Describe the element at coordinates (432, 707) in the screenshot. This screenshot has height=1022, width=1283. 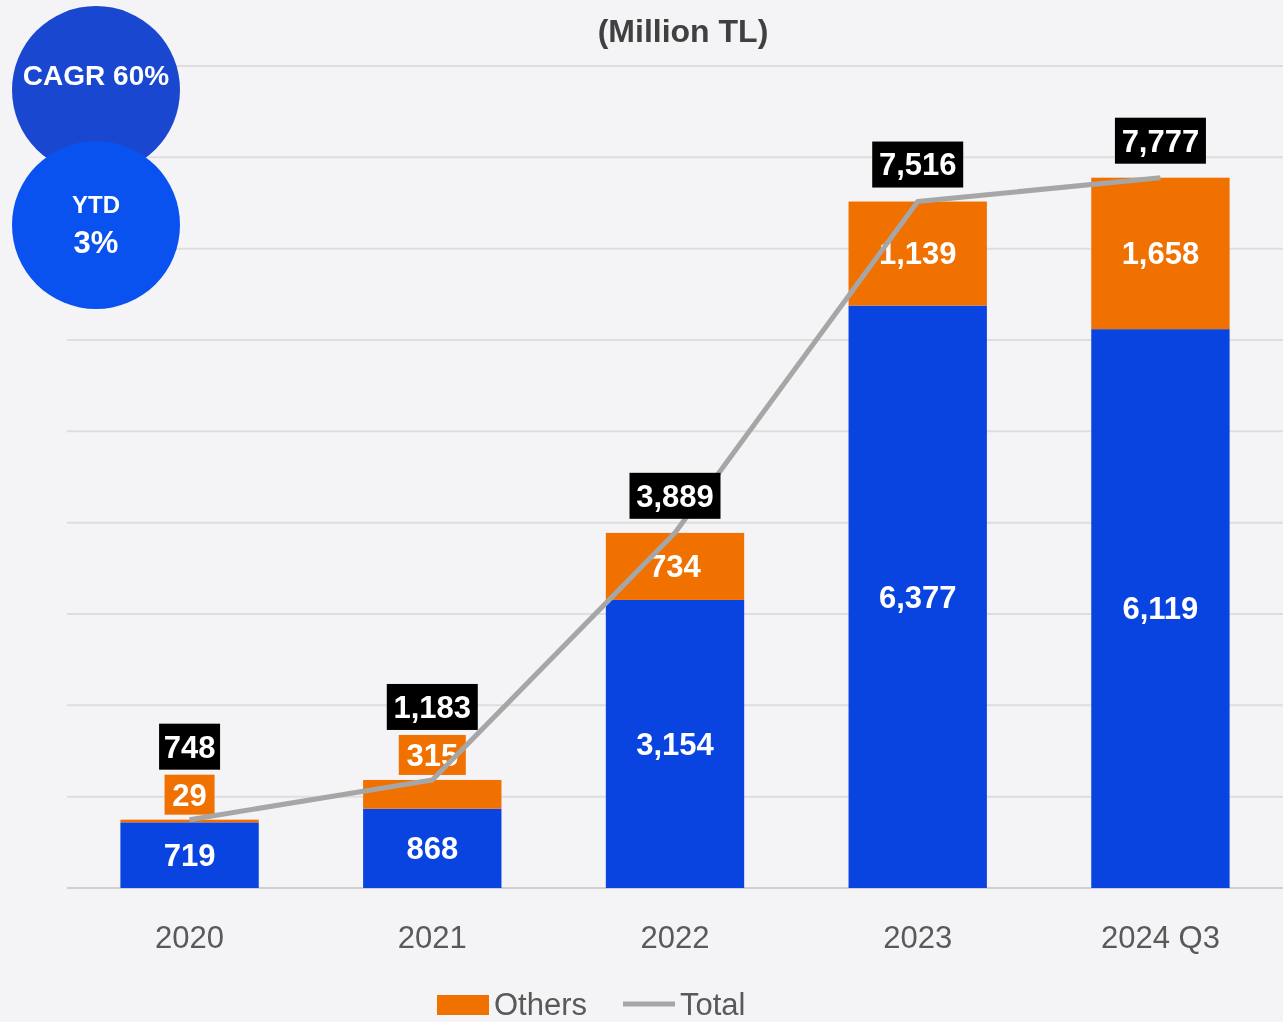
I see `data-label: 1,183` at that location.